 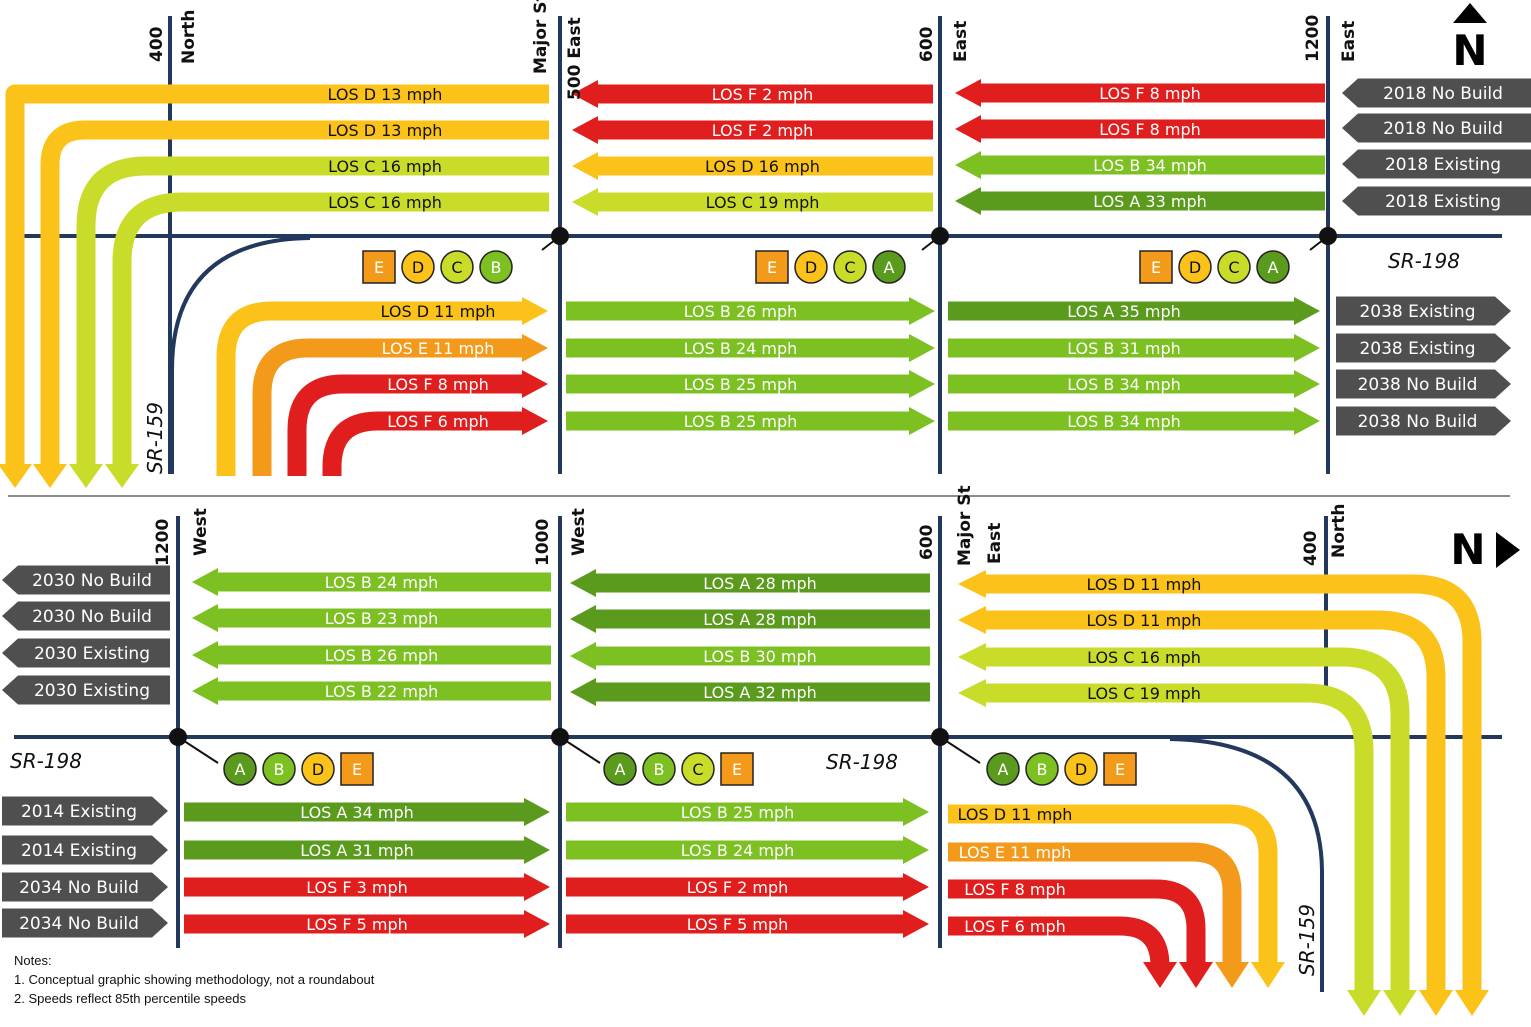 What do you see at coordinates (382, 691) in the screenshot?
I see `bottom-seg1-wb-3-label: LOS B 22 mph` at bounding box center [382, 691].